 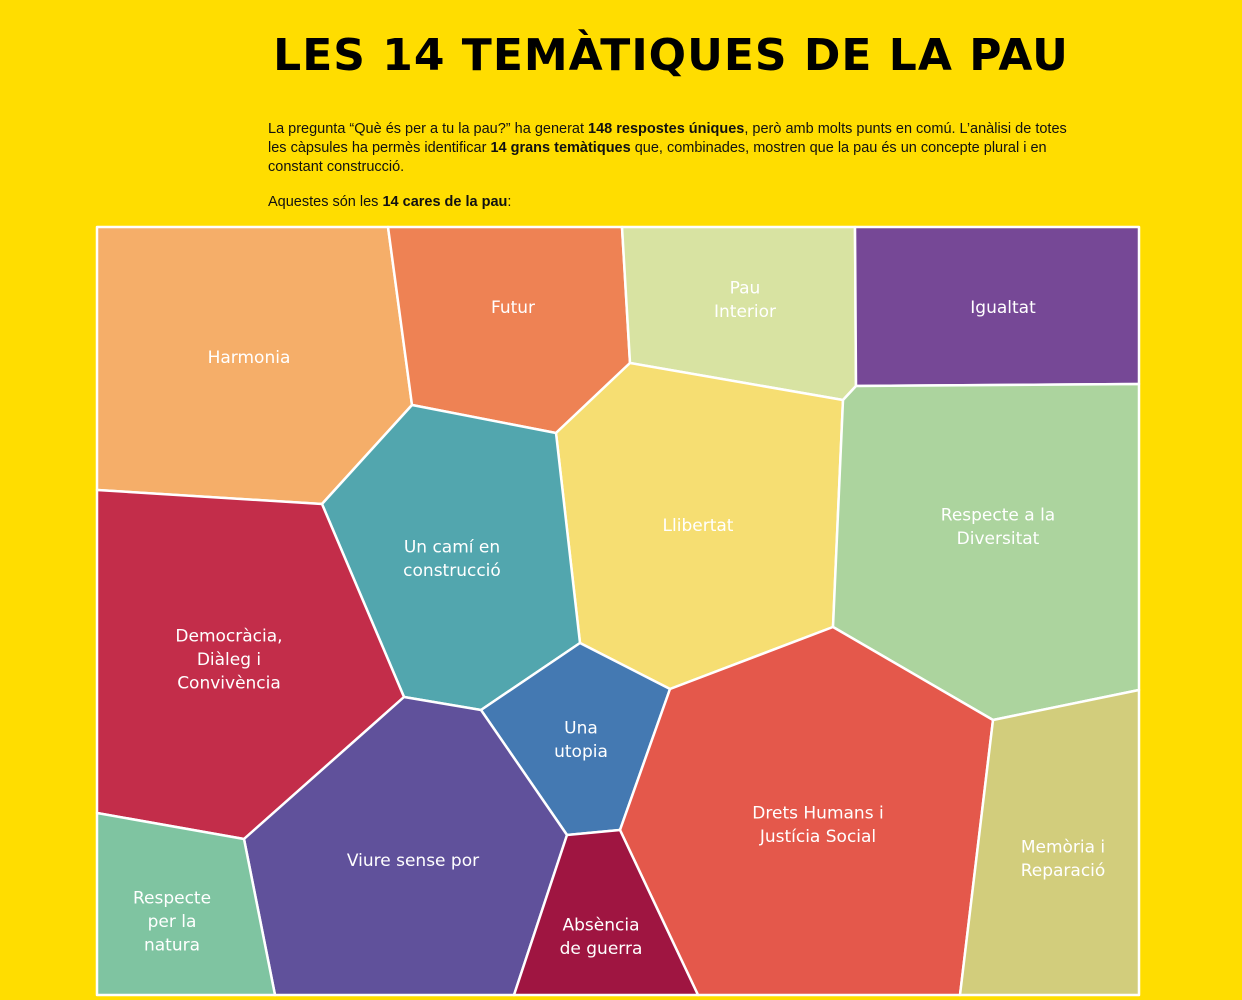 I want to click on label-line: Convivència, so click(x=229, y=684).